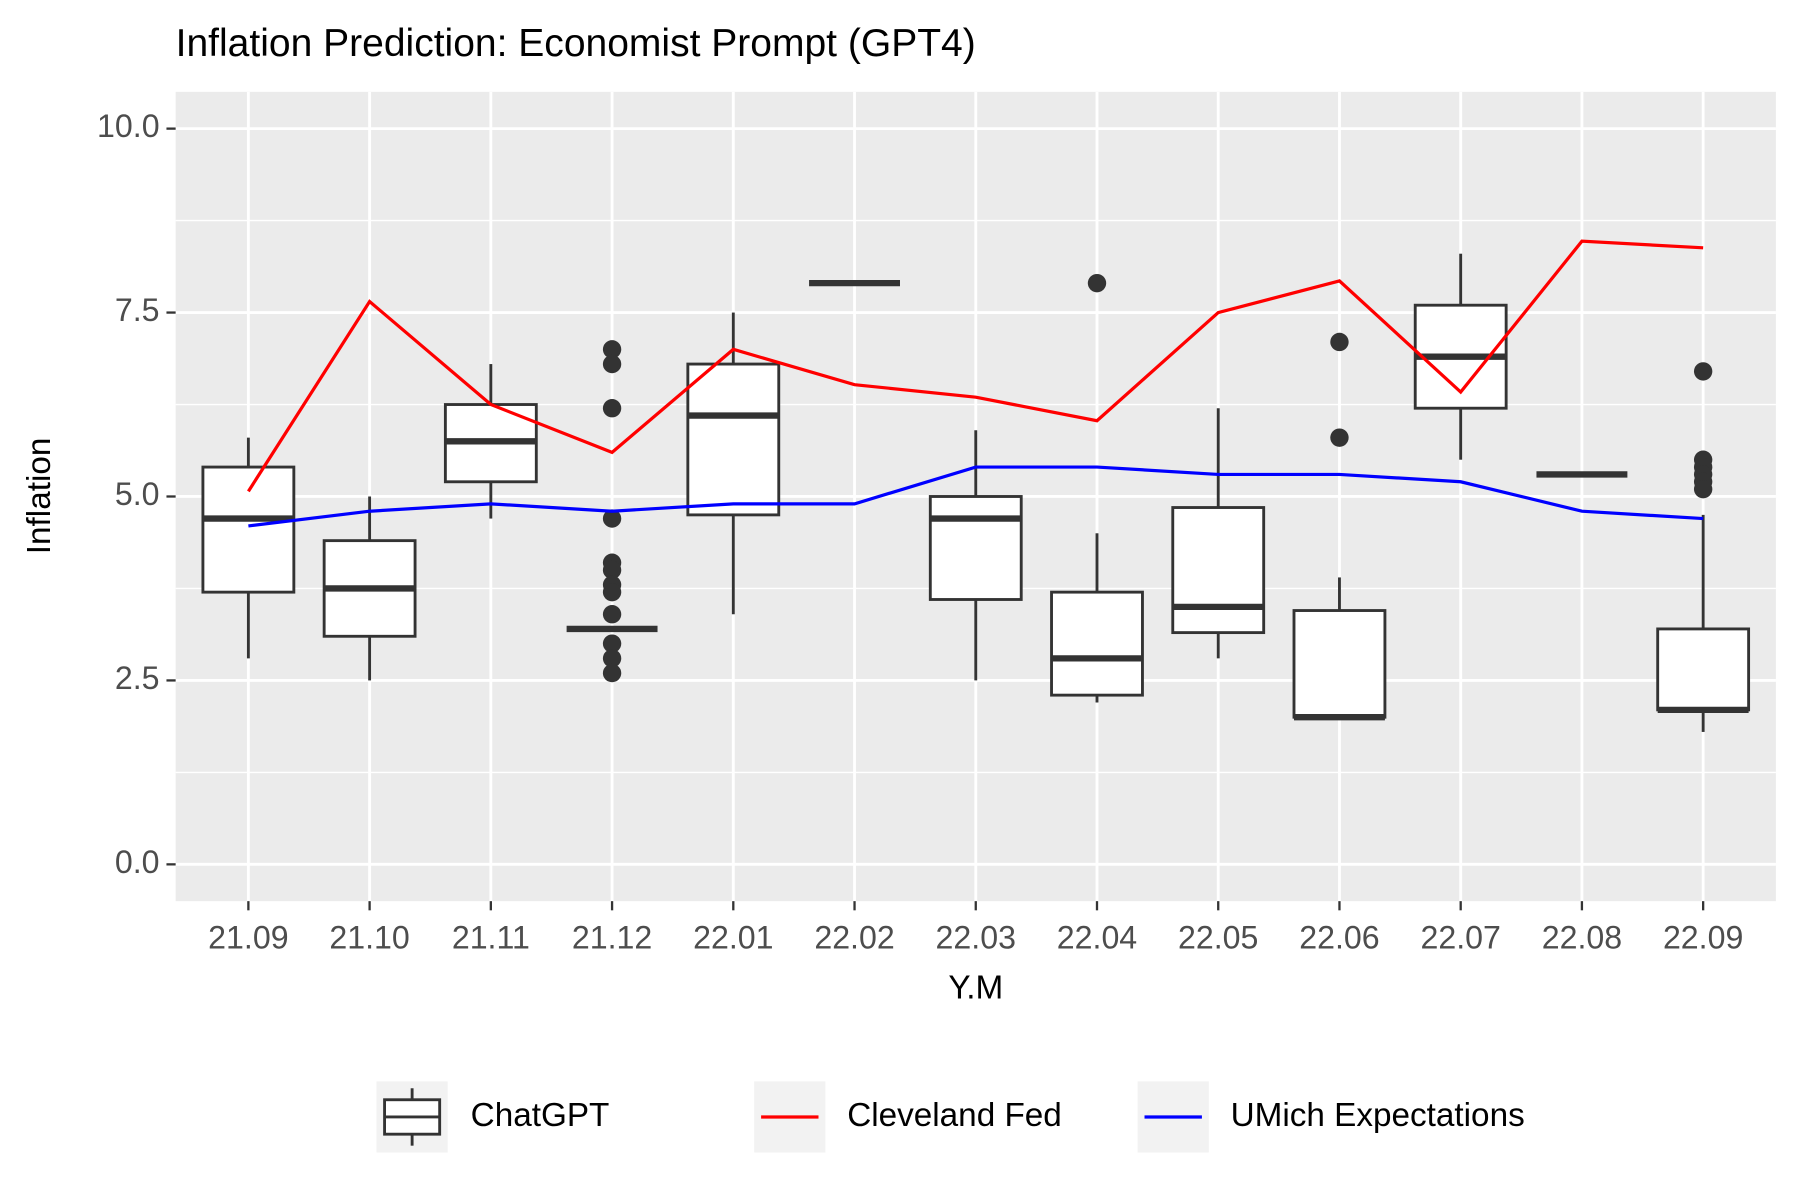  What do you see at coordinates (854, 938) in the screenshot?
I see `x-tick-label: 22.02` at bounding box center [854, 938].